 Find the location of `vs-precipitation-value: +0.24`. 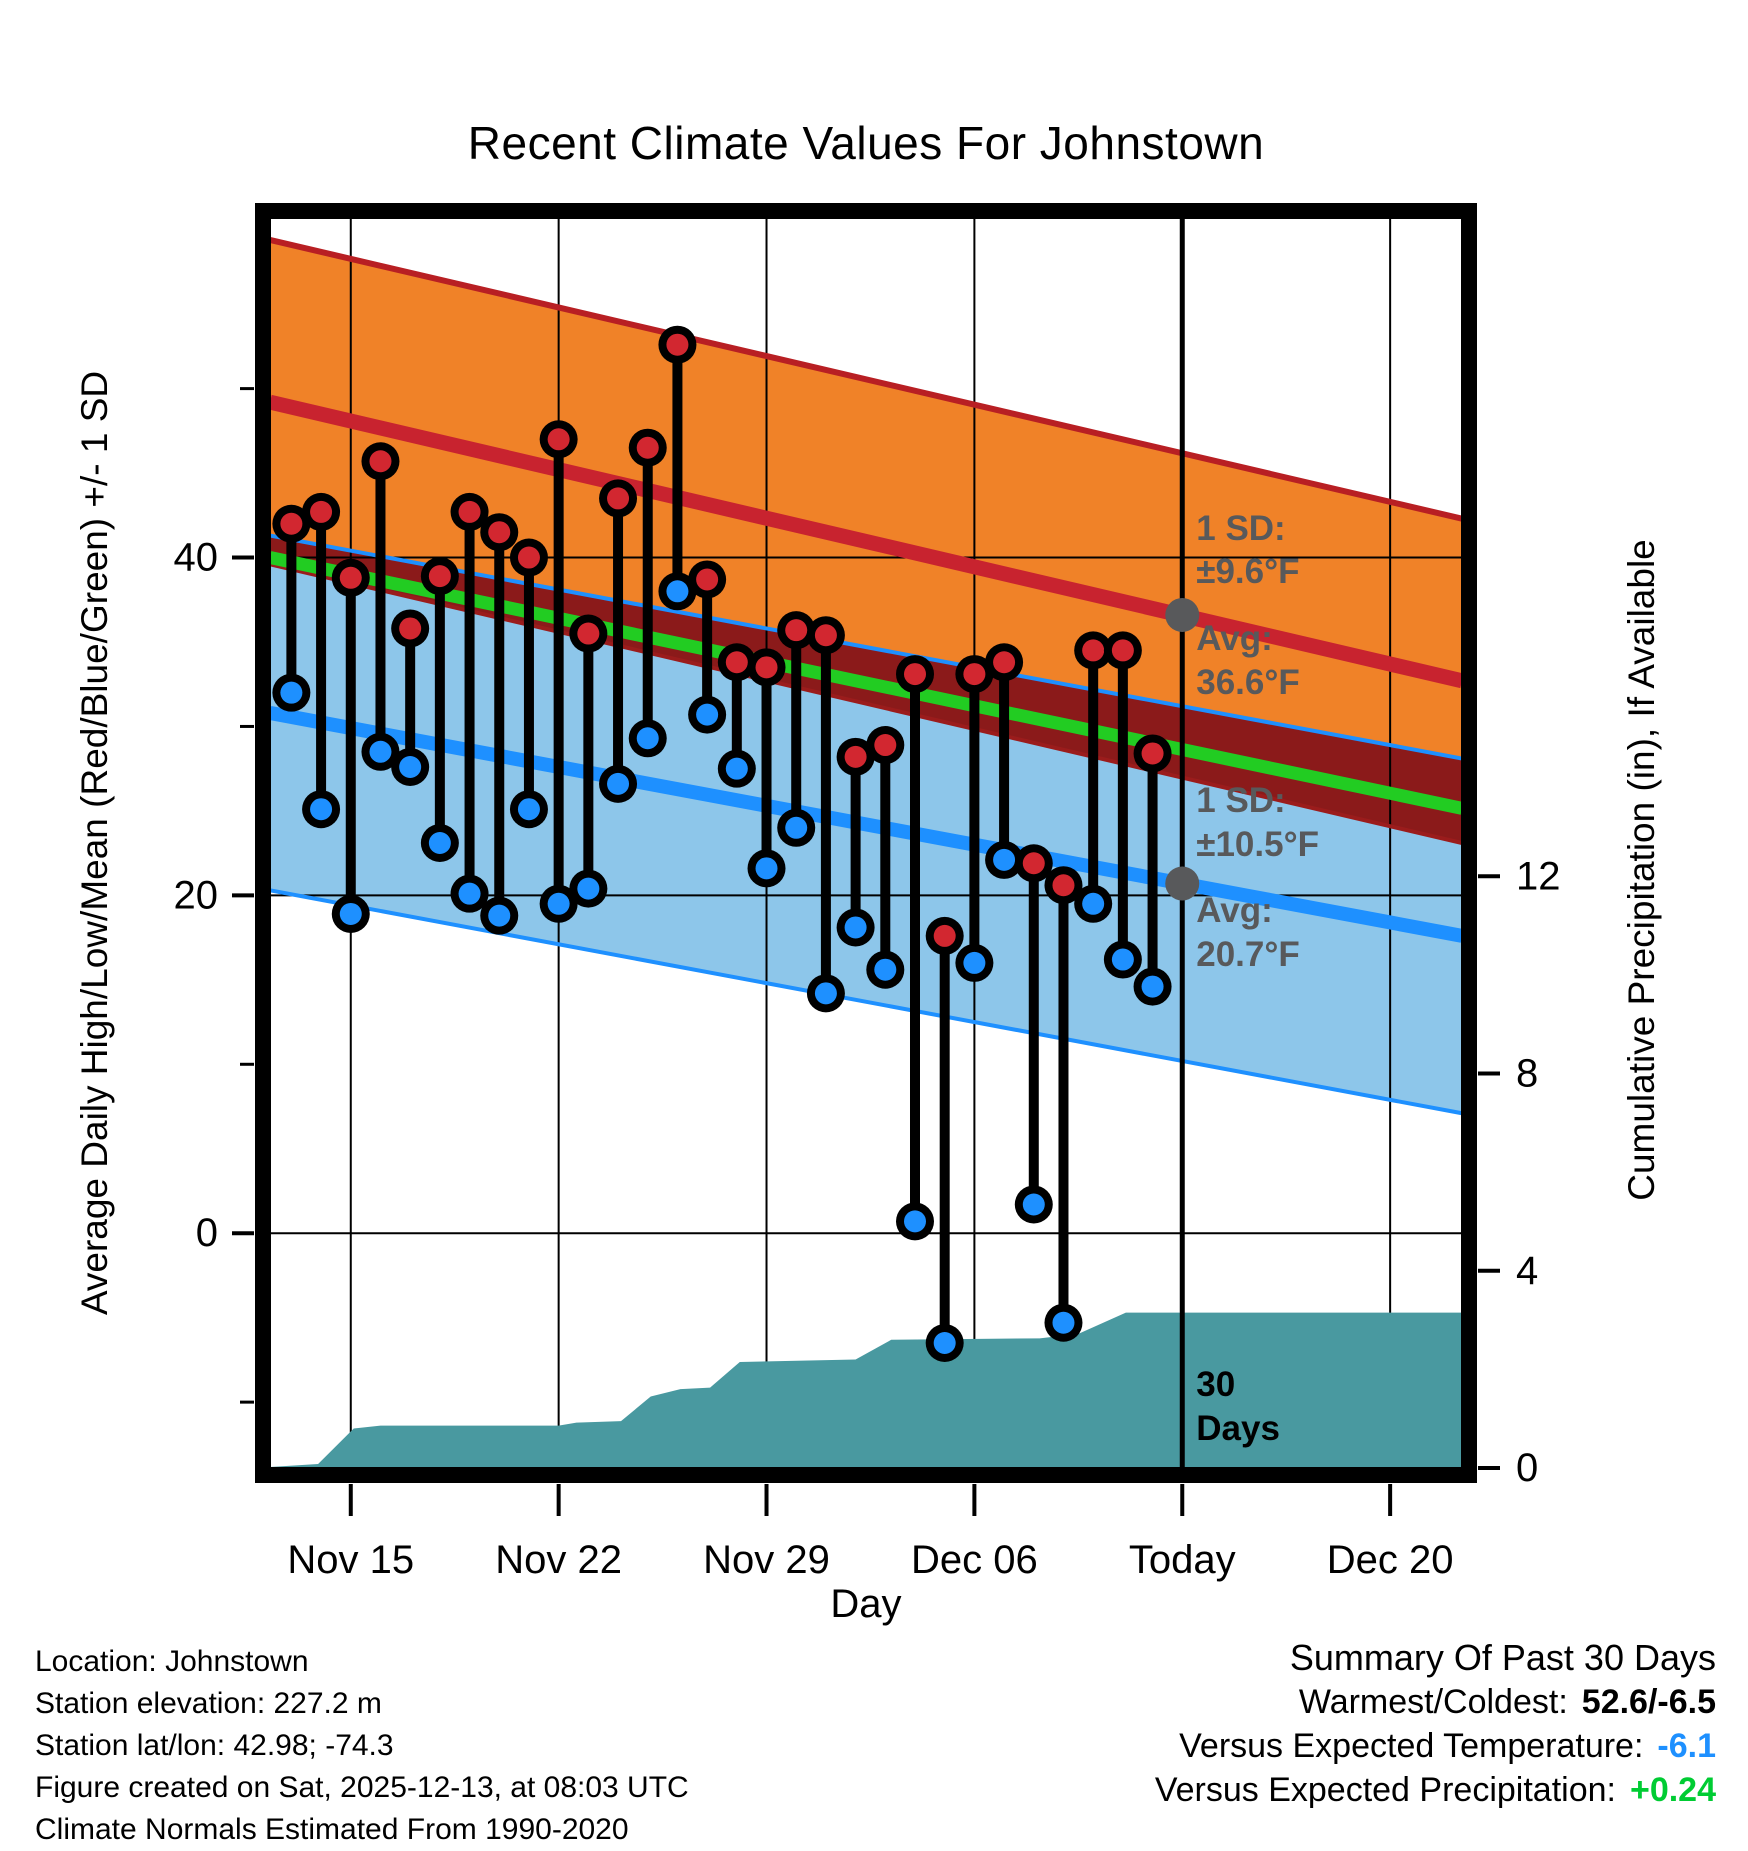

vs-precipitation-value: +0.24 is located at coordinates (1672, 1790).